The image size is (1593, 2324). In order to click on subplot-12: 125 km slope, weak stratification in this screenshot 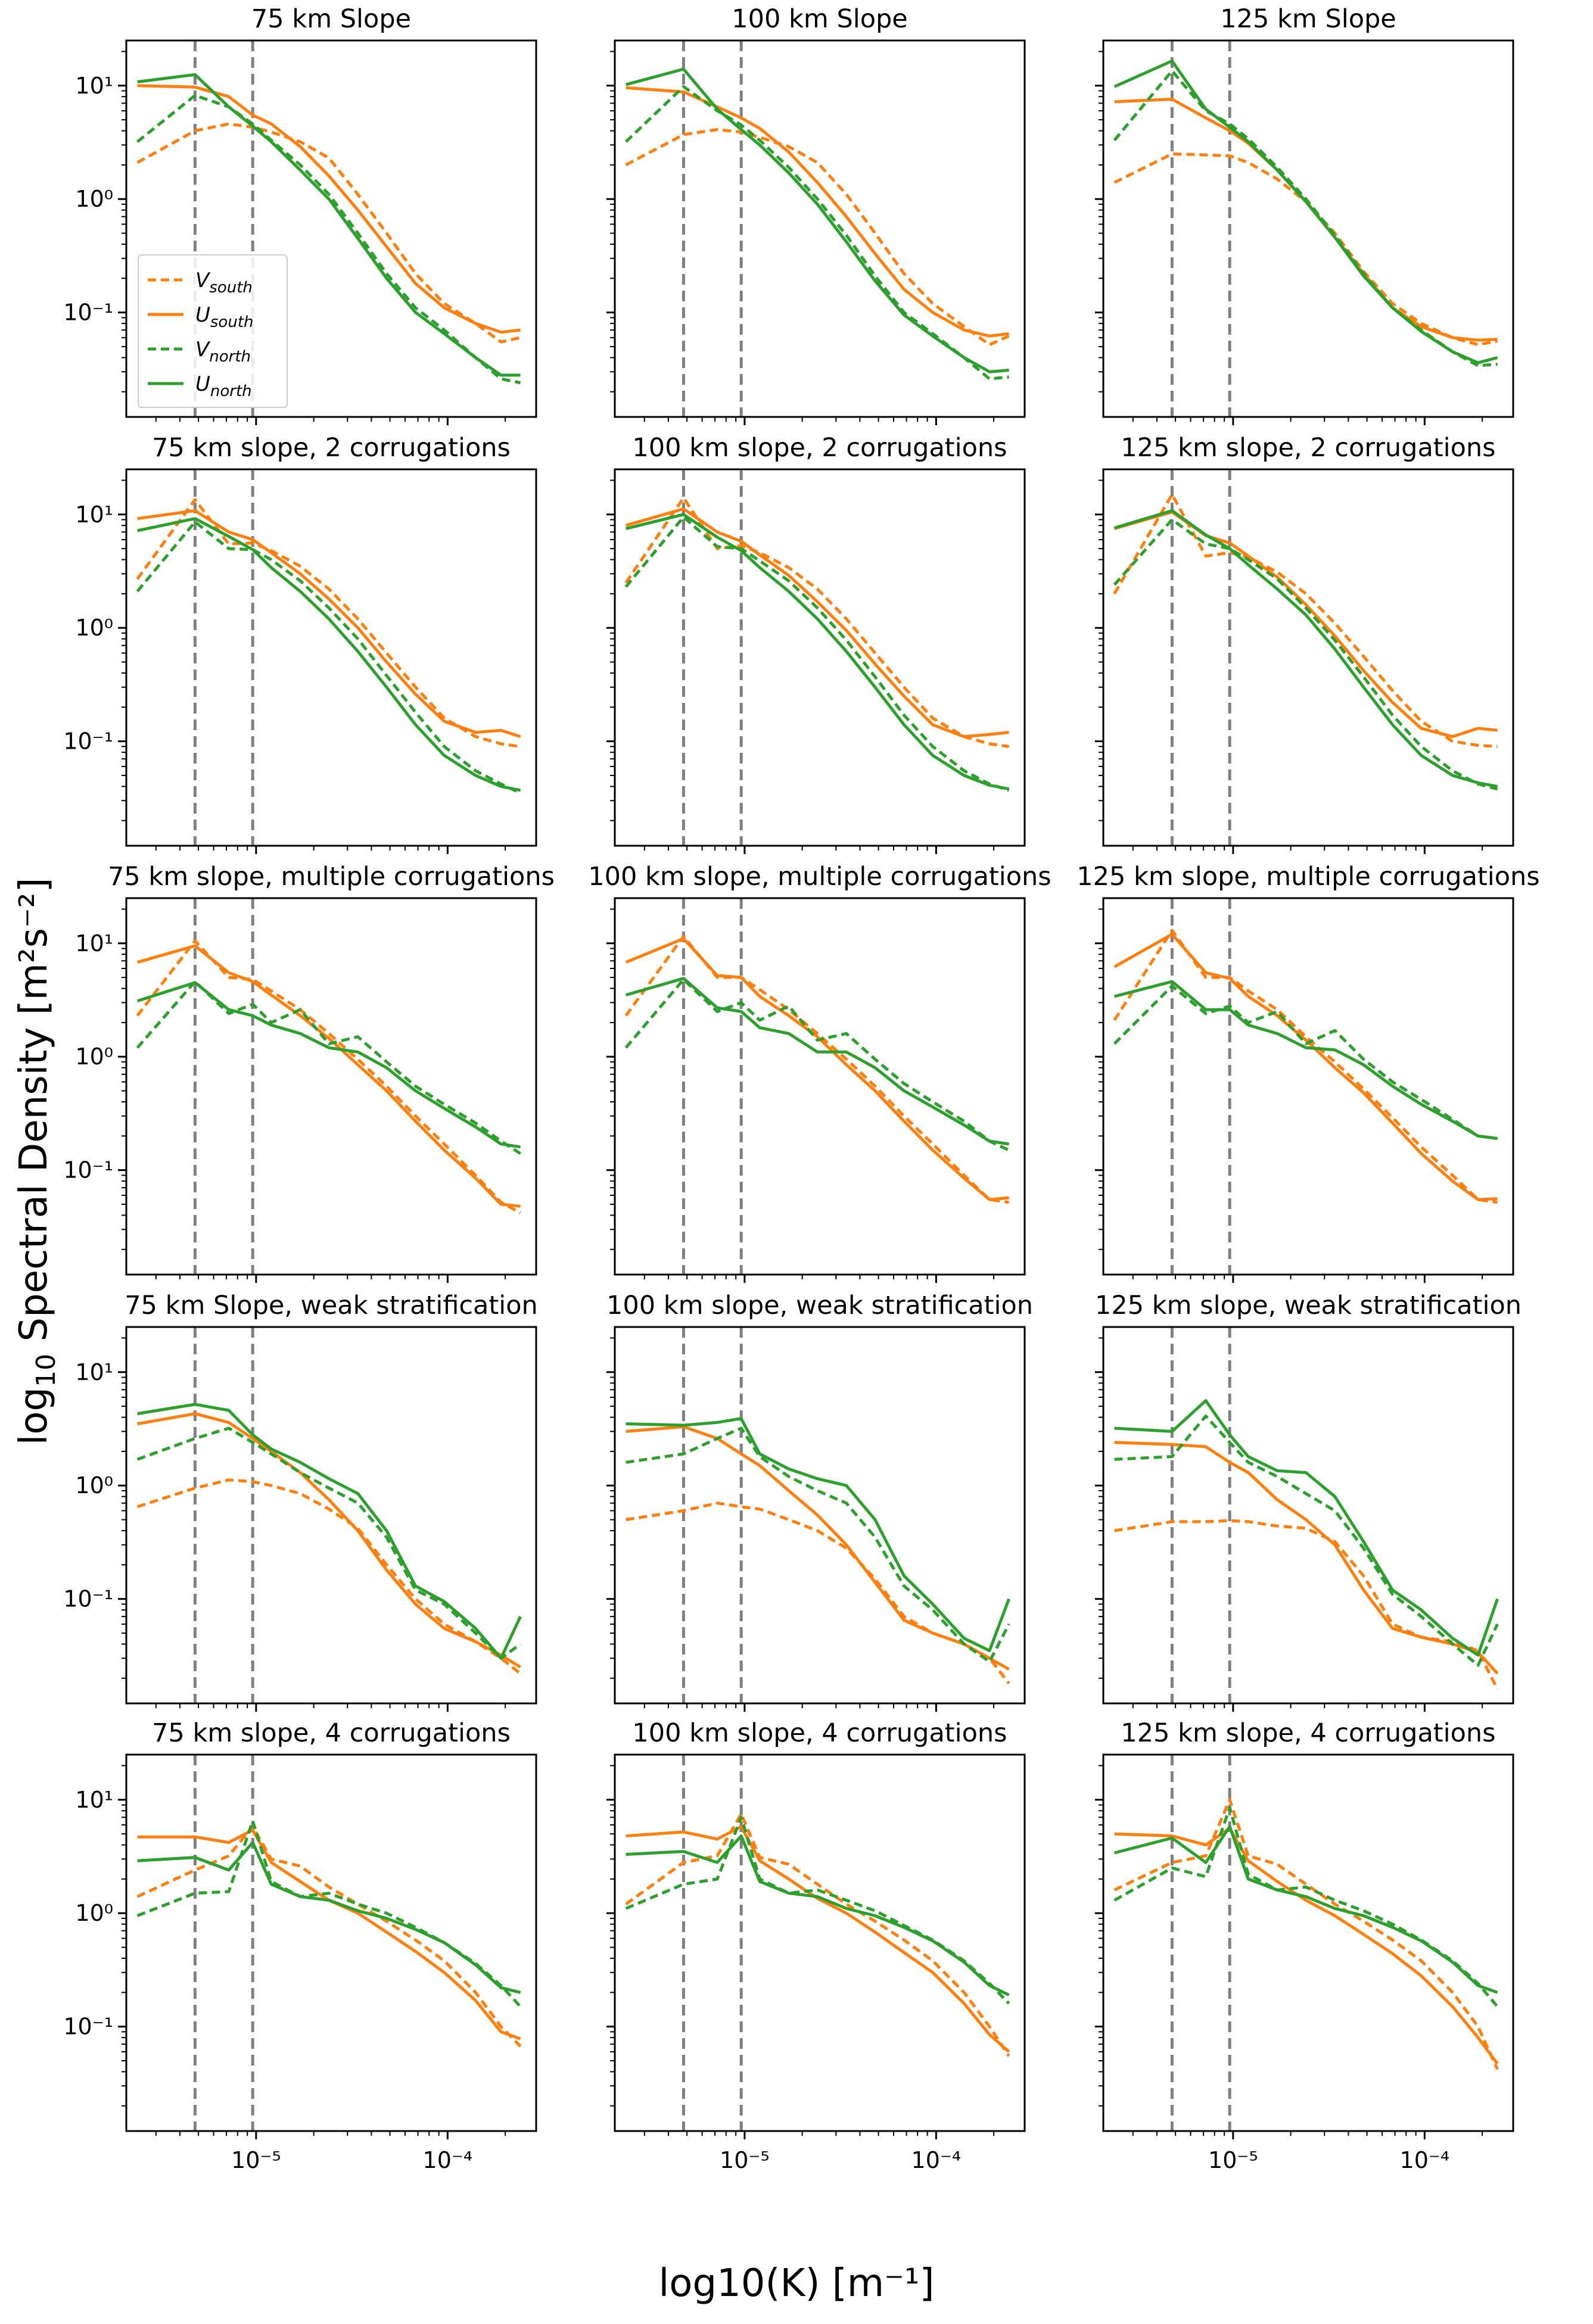, I will do `click(1309, 1501)`.